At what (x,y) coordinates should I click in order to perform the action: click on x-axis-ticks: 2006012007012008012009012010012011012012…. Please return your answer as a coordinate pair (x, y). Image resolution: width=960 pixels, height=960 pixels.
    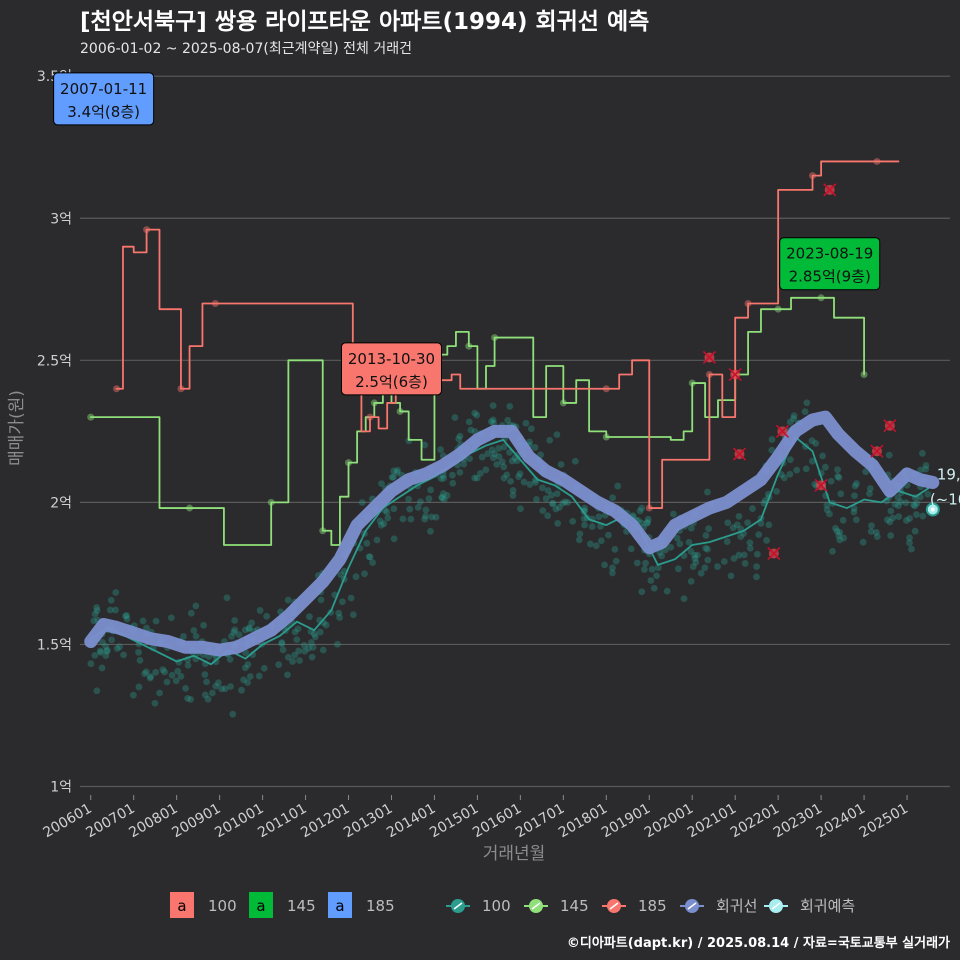
    Looking at the image, I should click on (475, 818).